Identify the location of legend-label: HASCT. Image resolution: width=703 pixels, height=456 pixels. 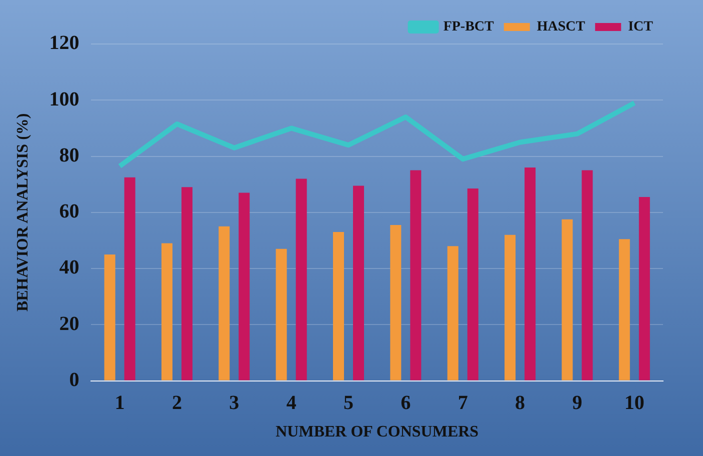
(561, 27).